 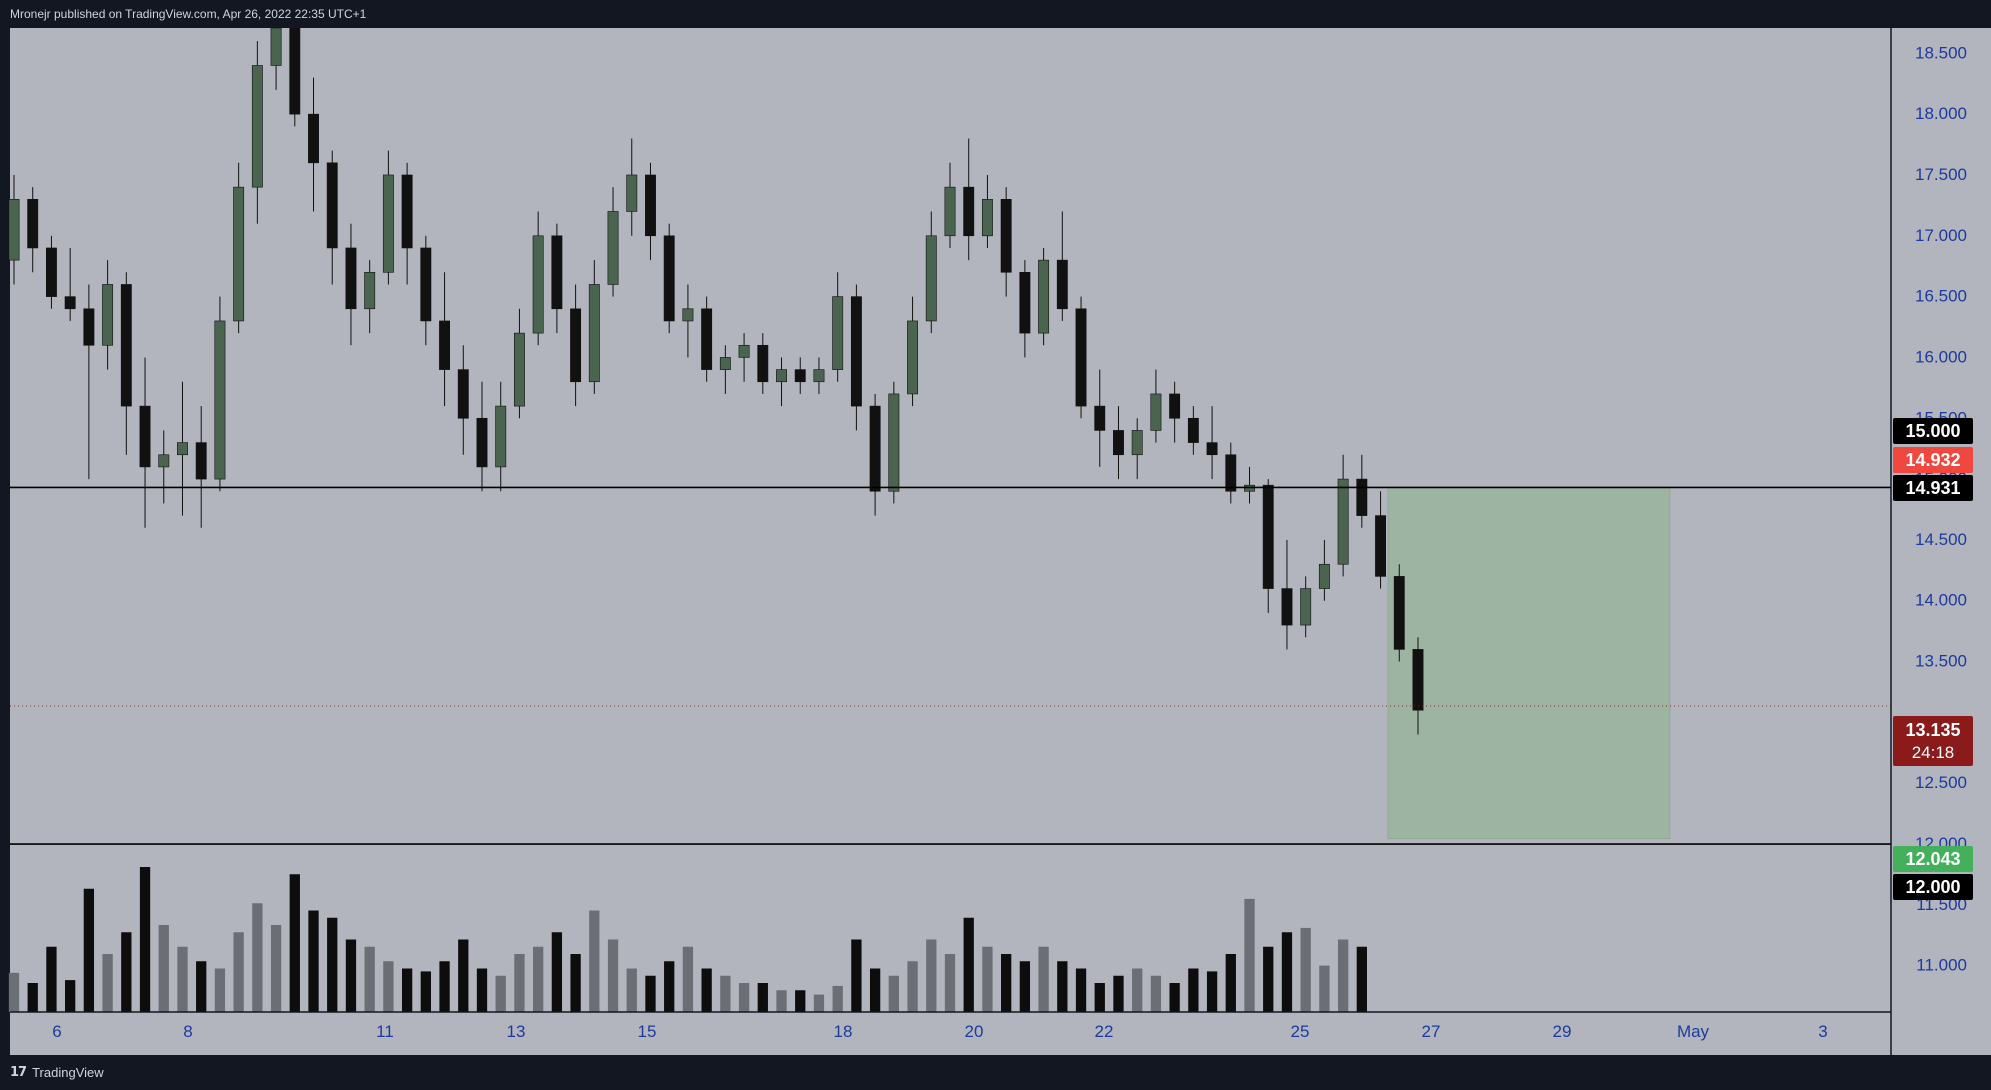 What do you see at coordinates (68, 1072) in the screenshot?
I see `footer-brand: TradingView` at bounding box center [68, 1072].